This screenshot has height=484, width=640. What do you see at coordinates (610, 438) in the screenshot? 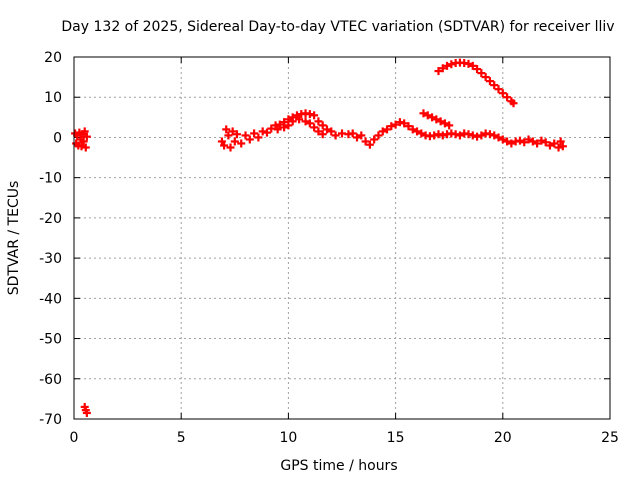
I see `x-tick-label: 25` at bounding box center [610, 438].